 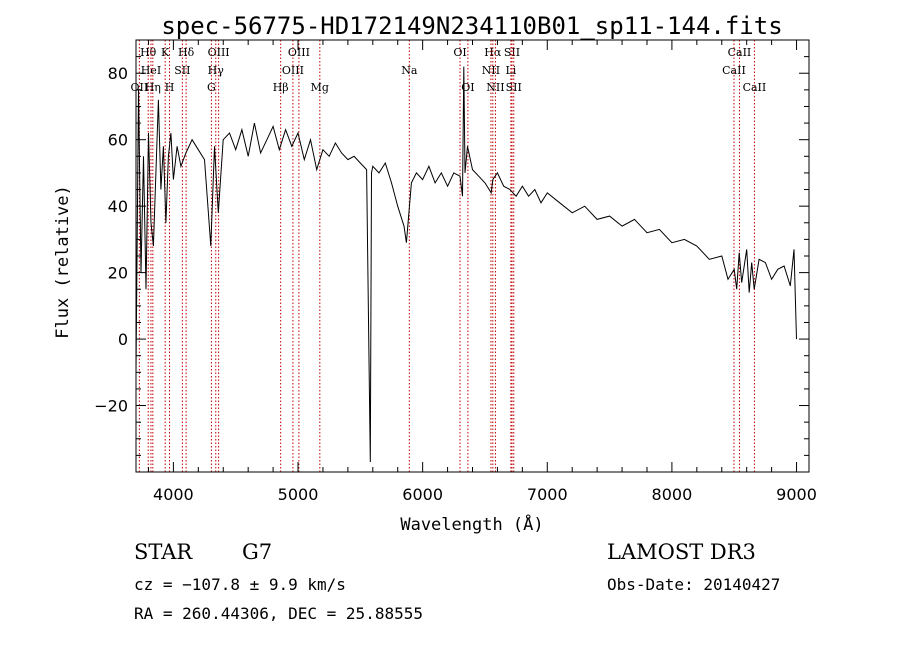 I want to click on spectral-line-label-16: OI, so click(x=459, y=52).